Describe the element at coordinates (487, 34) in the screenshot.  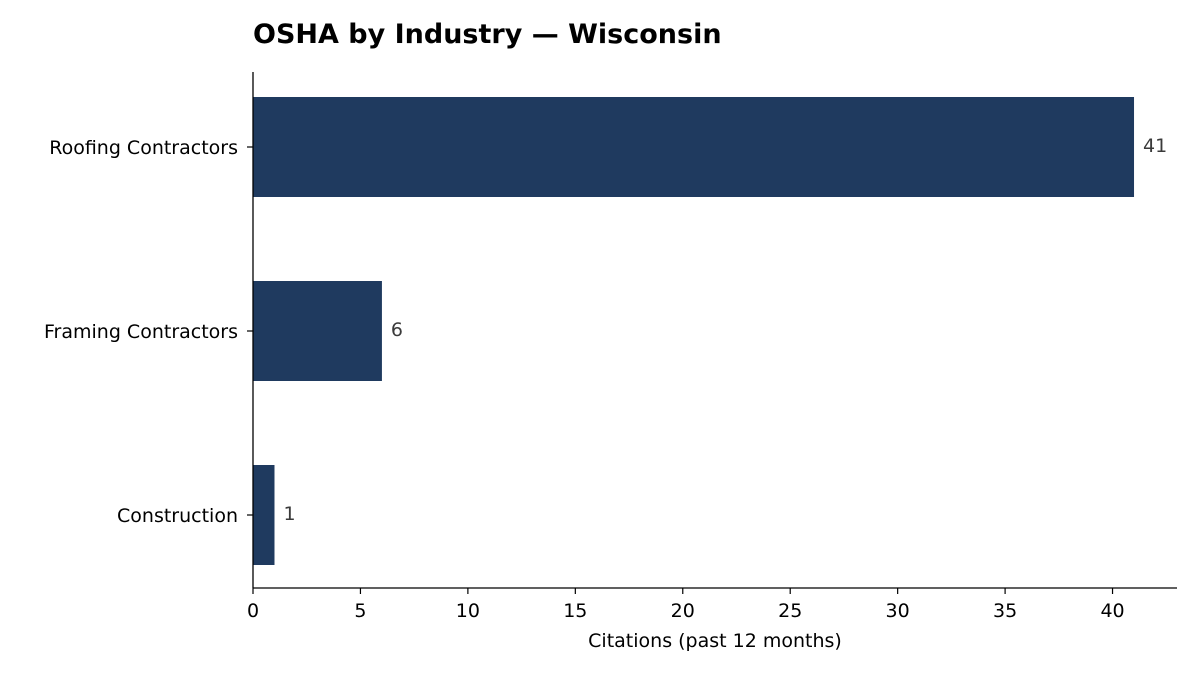
I see `chart-title: OSHA by Industry — Wisconsin` at that location.